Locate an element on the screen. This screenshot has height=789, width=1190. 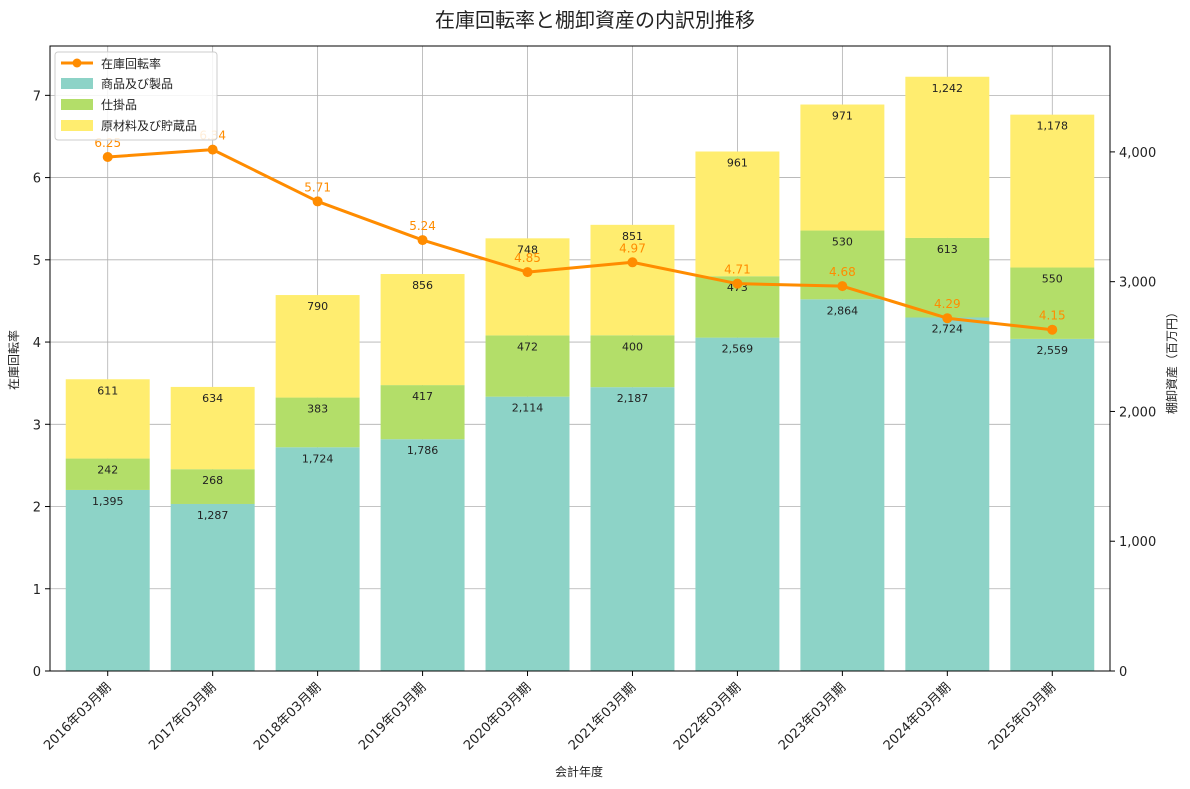
bar-label-3-10: 1,178 is located at coordinates (1053, 126).